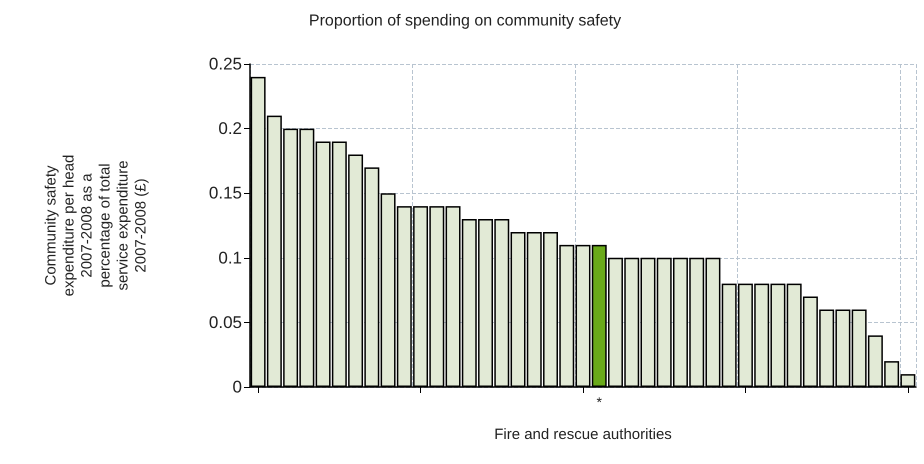 This screenshot has height=464, width=924. What do you see at coordinates (465, 21) in the screenshot?
I see `chart-title: Proportion of spending on community safety` at bounding box center [465, 21].